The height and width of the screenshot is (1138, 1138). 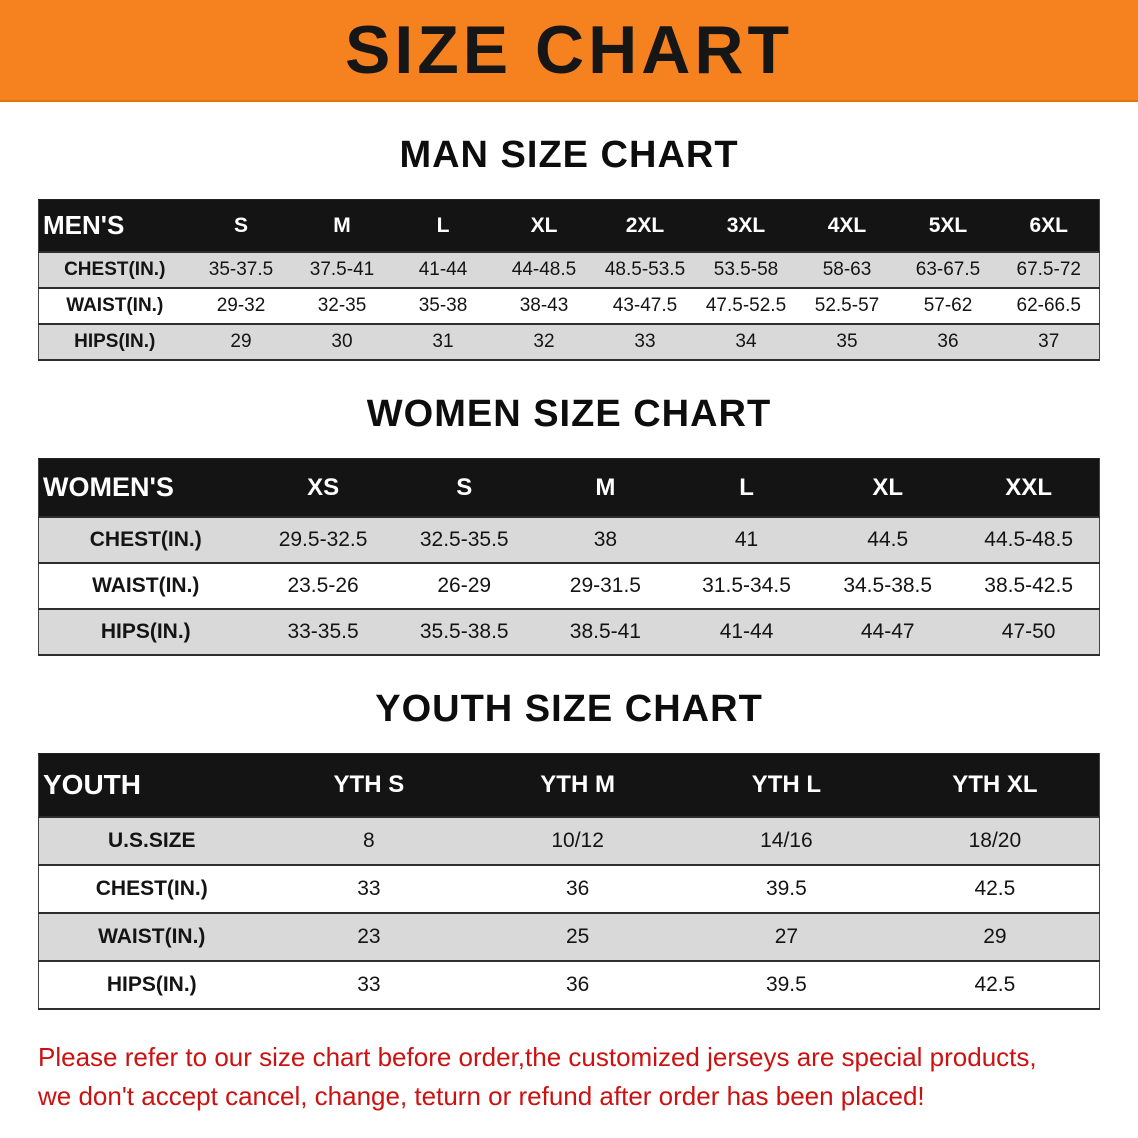 What do you see at coordinates (544, 269) in the screenshot?
I see `value-cell: 44-48.5` at bounding box center [544, 269].